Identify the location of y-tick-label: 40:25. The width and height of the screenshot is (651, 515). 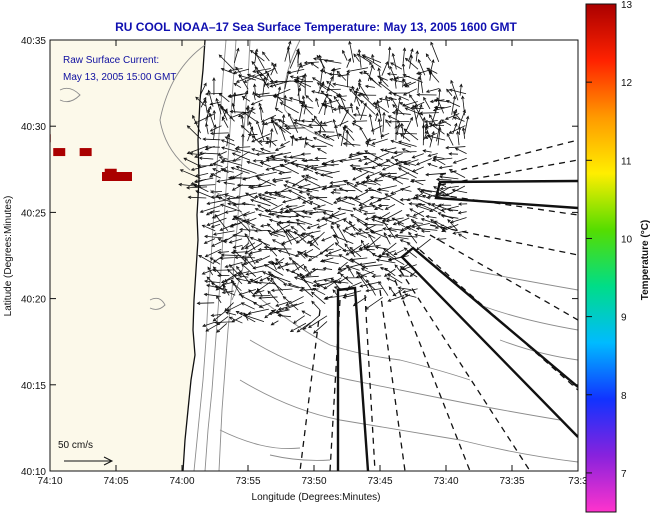
(33, 213).